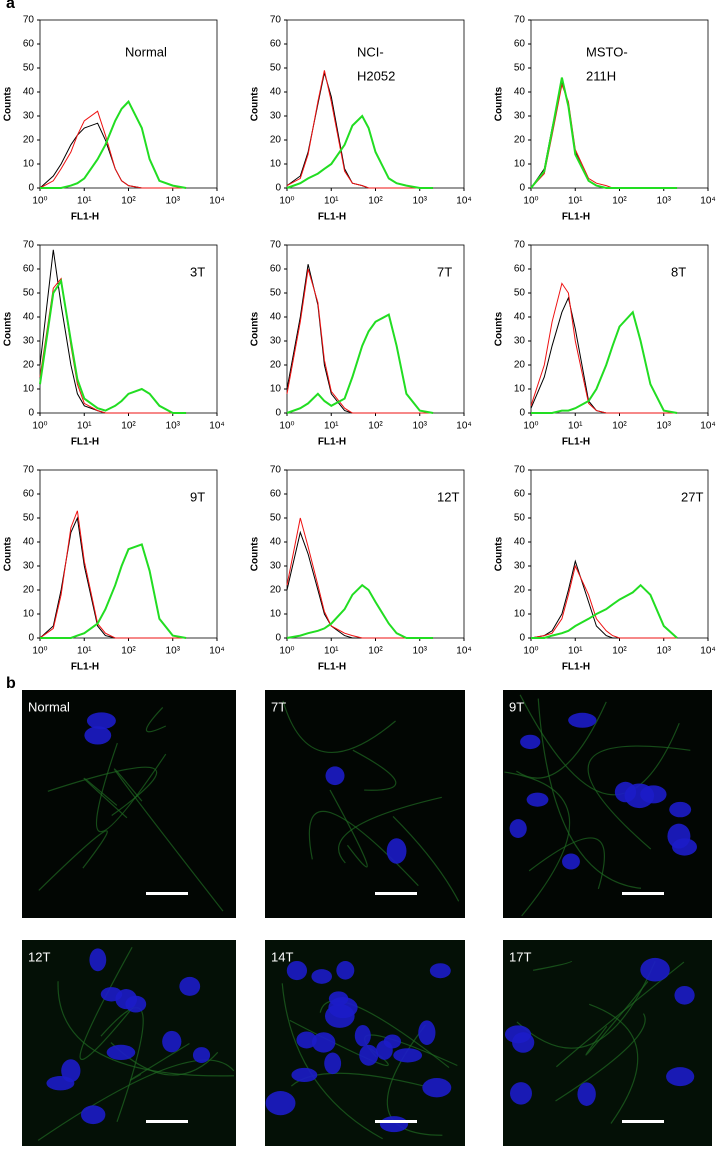 This screenshot has width=721, height=1154. I want to click on image-label: 7T, so click(278, 706).